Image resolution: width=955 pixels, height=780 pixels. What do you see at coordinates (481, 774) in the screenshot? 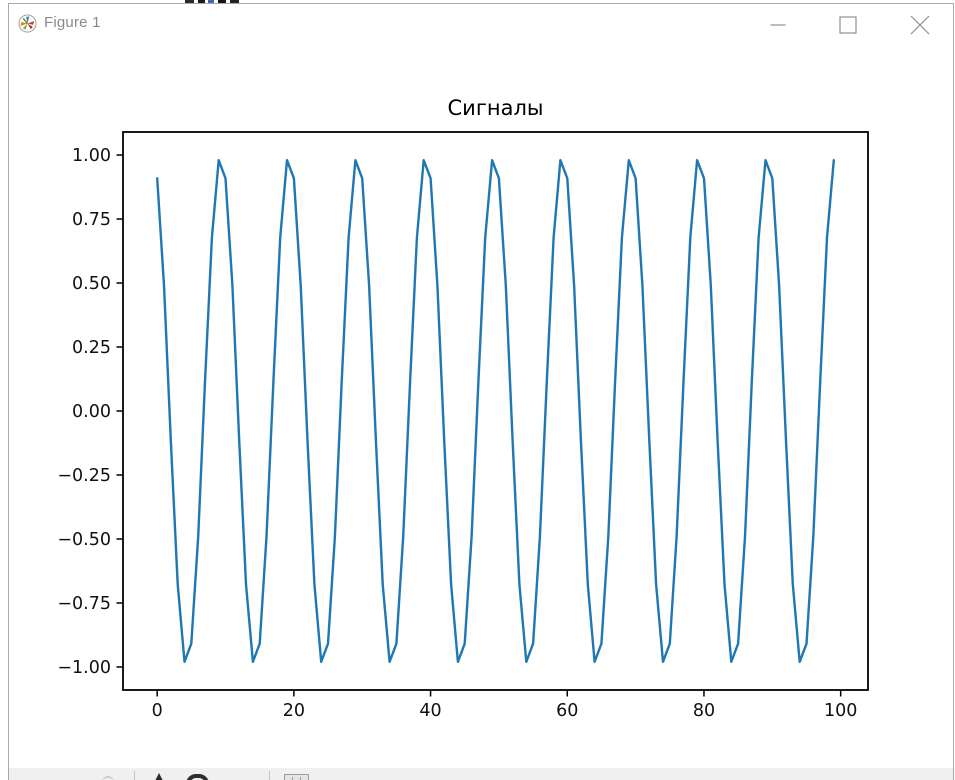
I see `navigation-toolbar` at bounding box center [481, 774].